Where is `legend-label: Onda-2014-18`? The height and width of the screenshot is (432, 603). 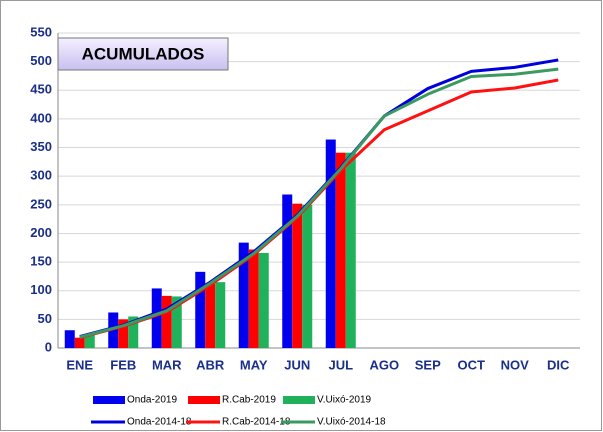 legend-label: Onda-2014-18 is located at coordinates (159, 422).